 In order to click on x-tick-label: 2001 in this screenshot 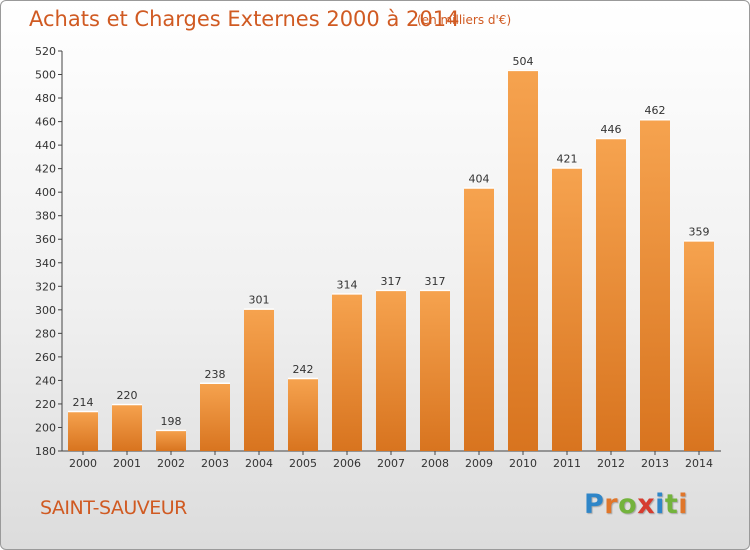, I will do `click(127, 463)`.